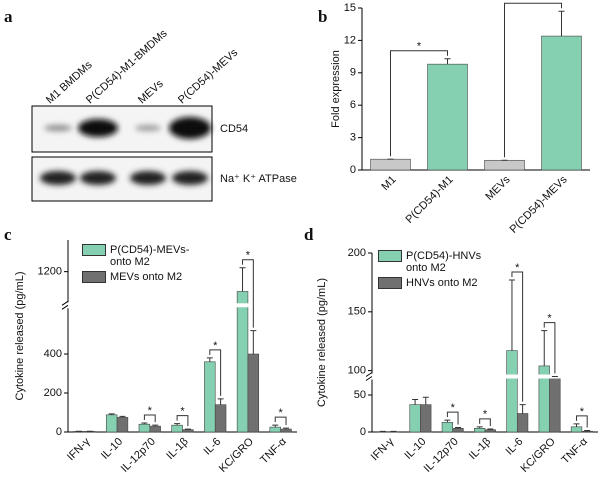  What do you see at coordinates (8, 16) in the screenshot?
I see `panel-label: a` at bounding box center [8, 16].